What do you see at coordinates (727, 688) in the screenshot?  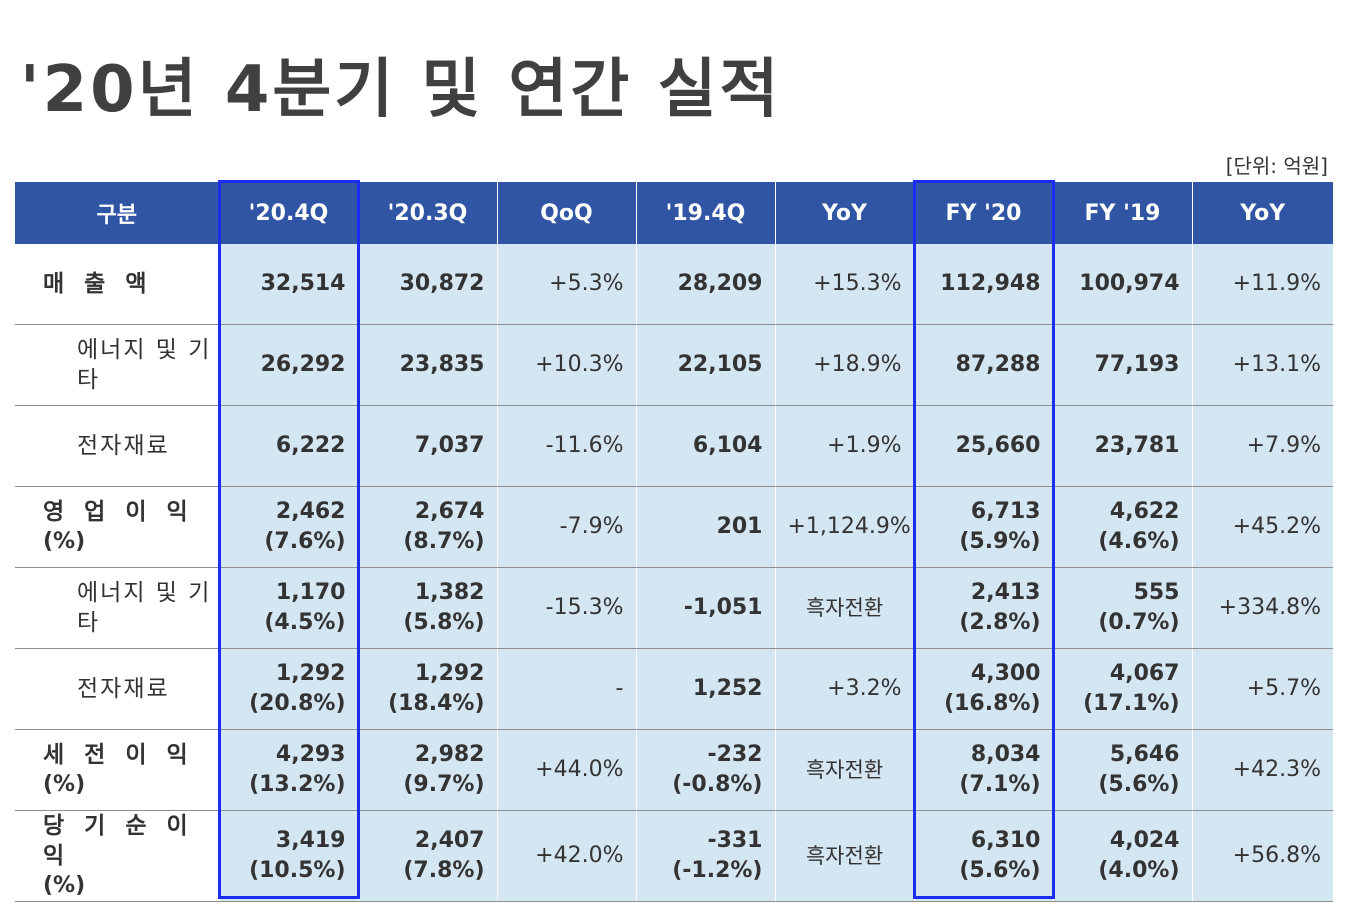 I see `cell-text: 1,252` at bounding box center [727, 688].